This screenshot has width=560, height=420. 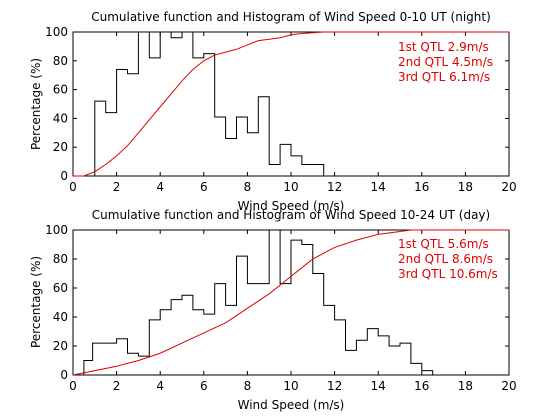 What do you see at coordinates (465, 386) in the screenshot?
I see `chart-day-x-tick-label: 18` at bounding box center [465, 386].